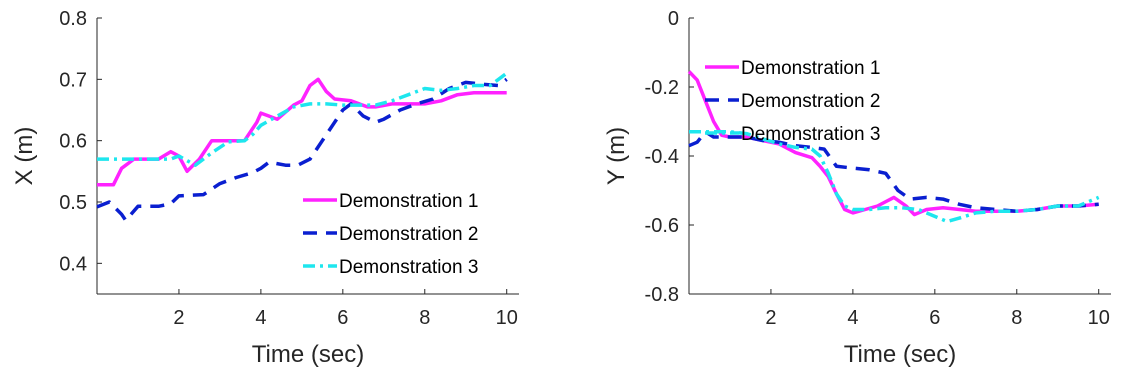  What do you see at coordinates (662, 88) in the screenshot?
I see `y-tick-label: -0.2` at bounding box center [662, 88].